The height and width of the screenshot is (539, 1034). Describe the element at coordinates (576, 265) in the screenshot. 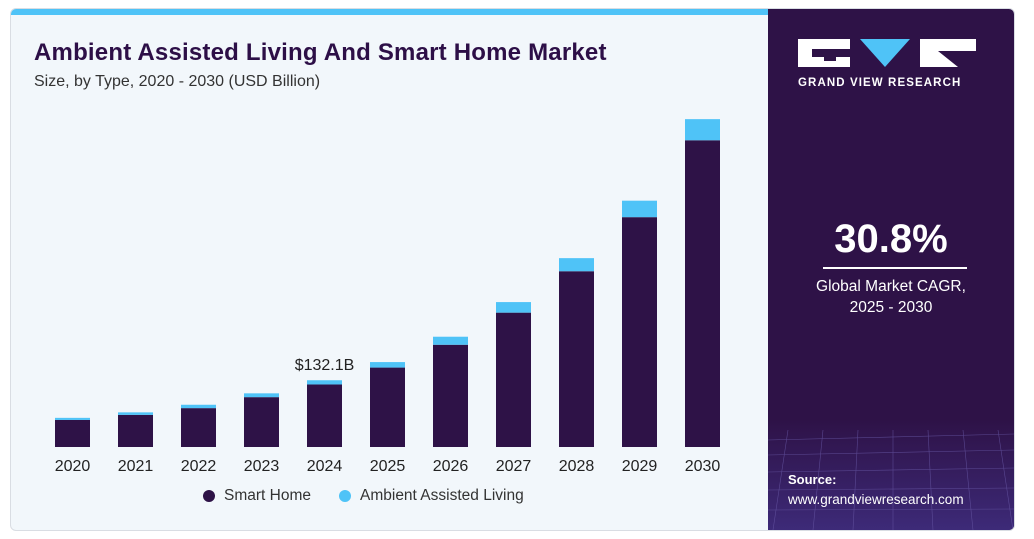

I see `bar-aal-2028` at that location.